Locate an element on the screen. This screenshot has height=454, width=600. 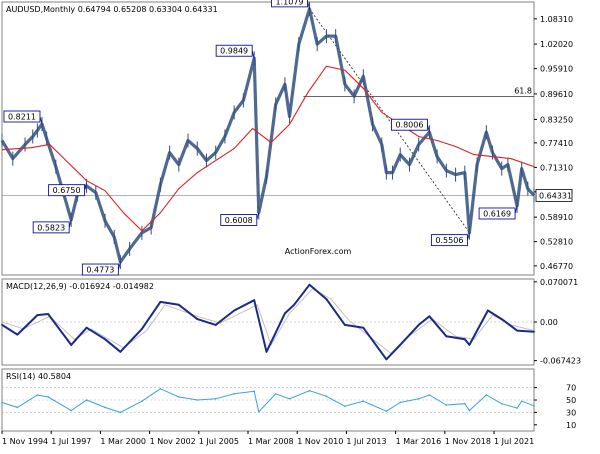
last-price-tag is located at coordinates (554, 195).